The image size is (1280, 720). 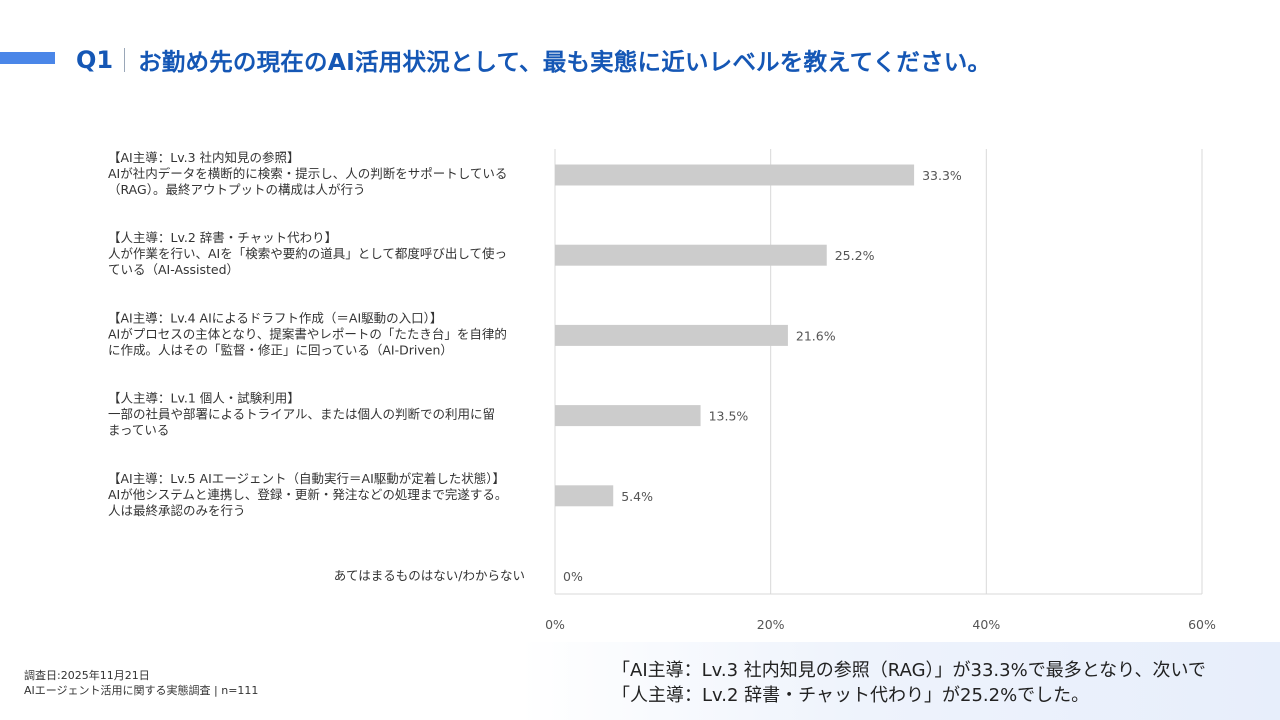 I want to click on page-title: Q1 お勤め先の現在のAI活用状況として、最も実態に近いレベルを教えてください。, so click(x=533, y=60).